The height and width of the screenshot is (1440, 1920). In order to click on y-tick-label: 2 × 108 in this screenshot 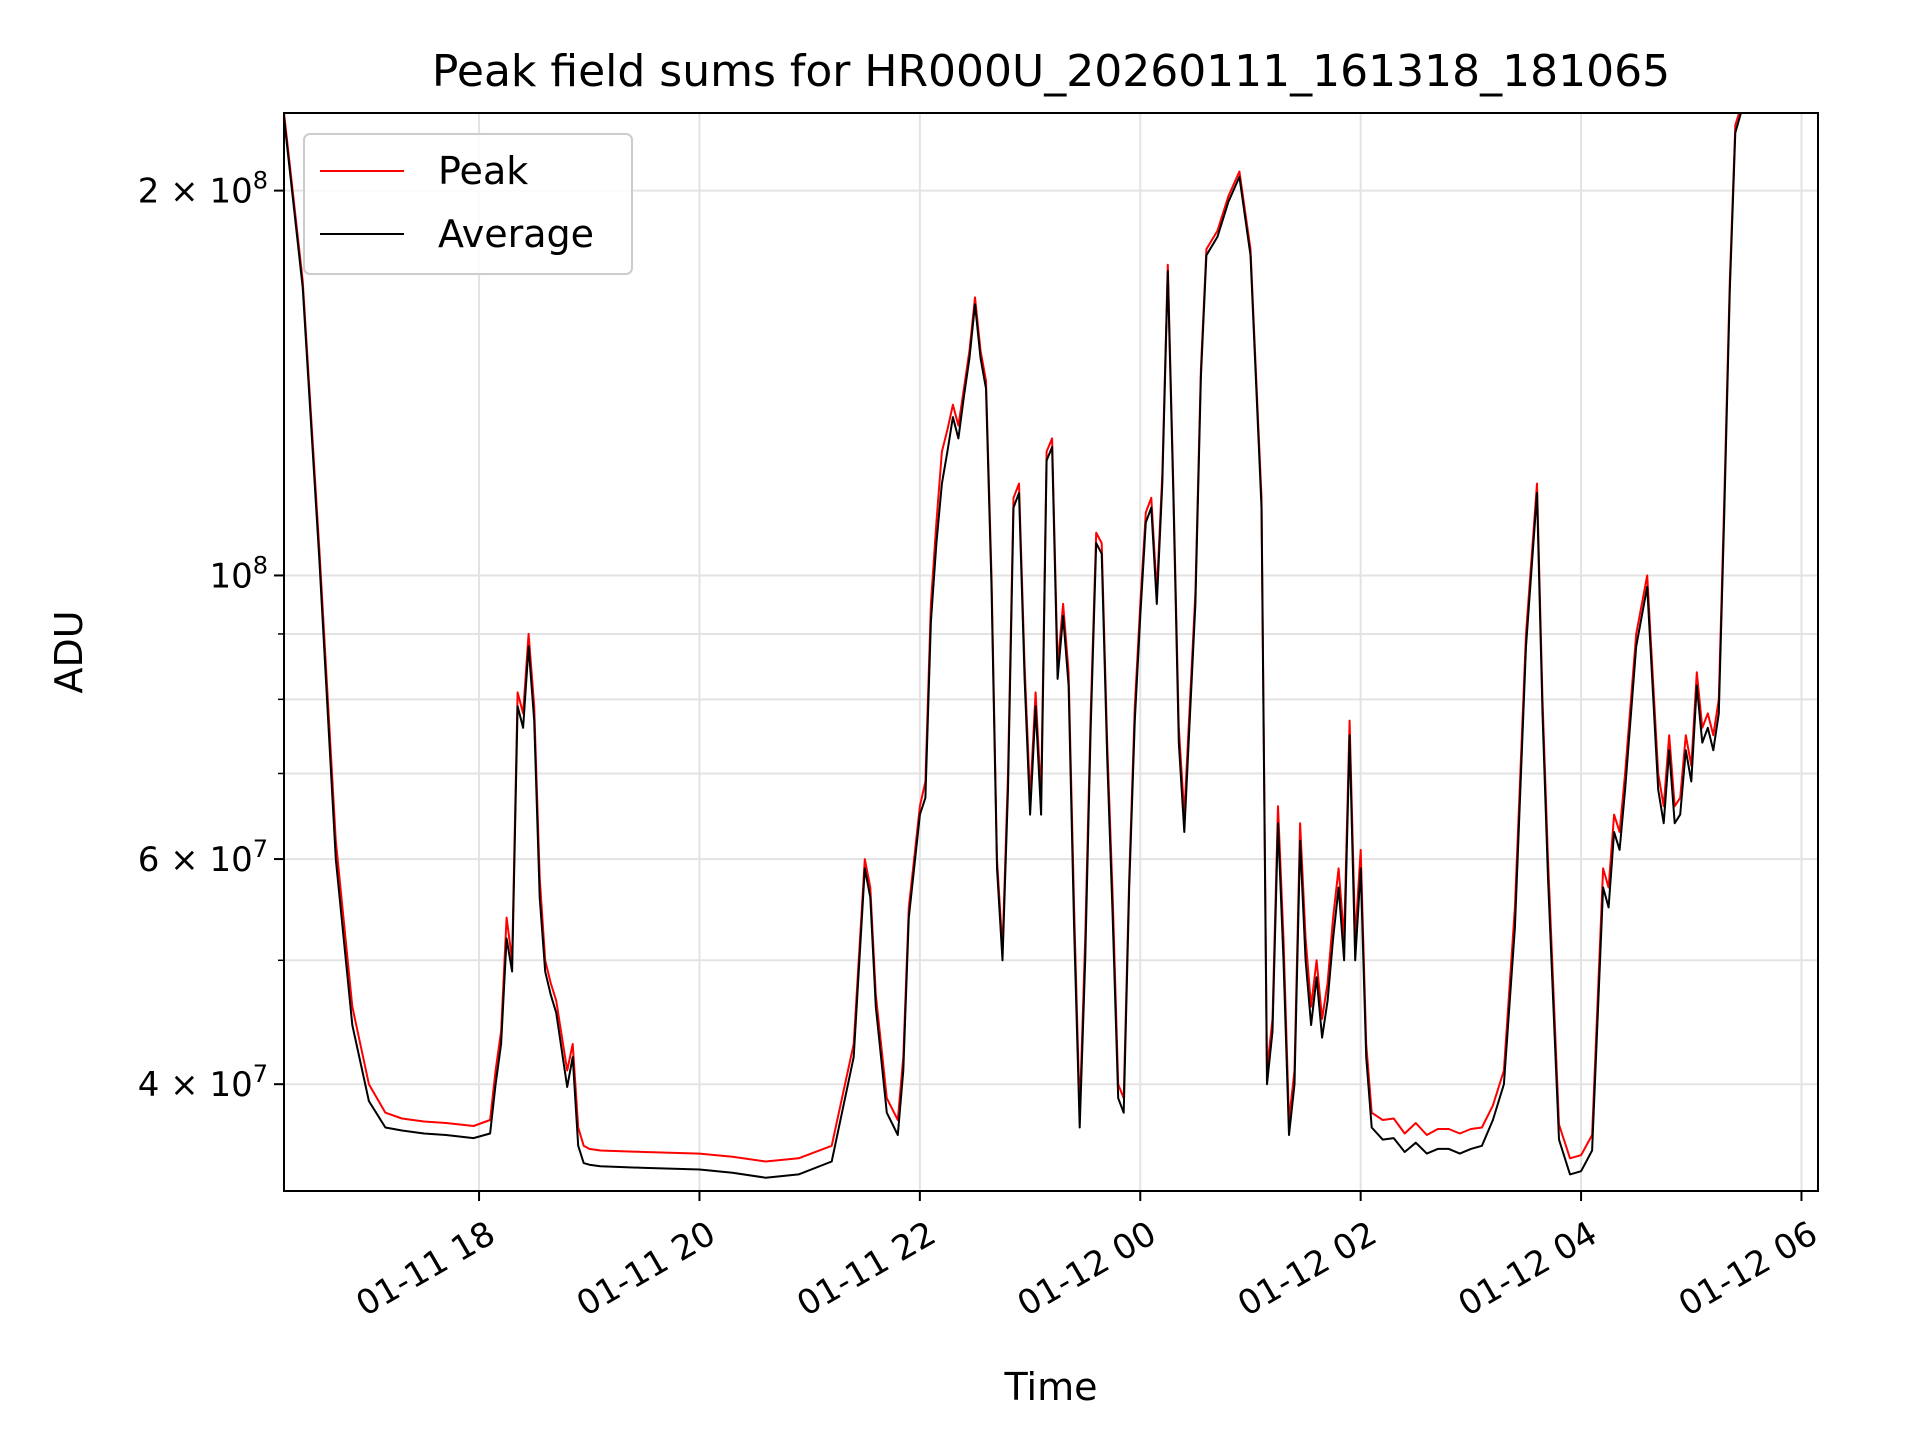, I will do `click(203, 189)`.